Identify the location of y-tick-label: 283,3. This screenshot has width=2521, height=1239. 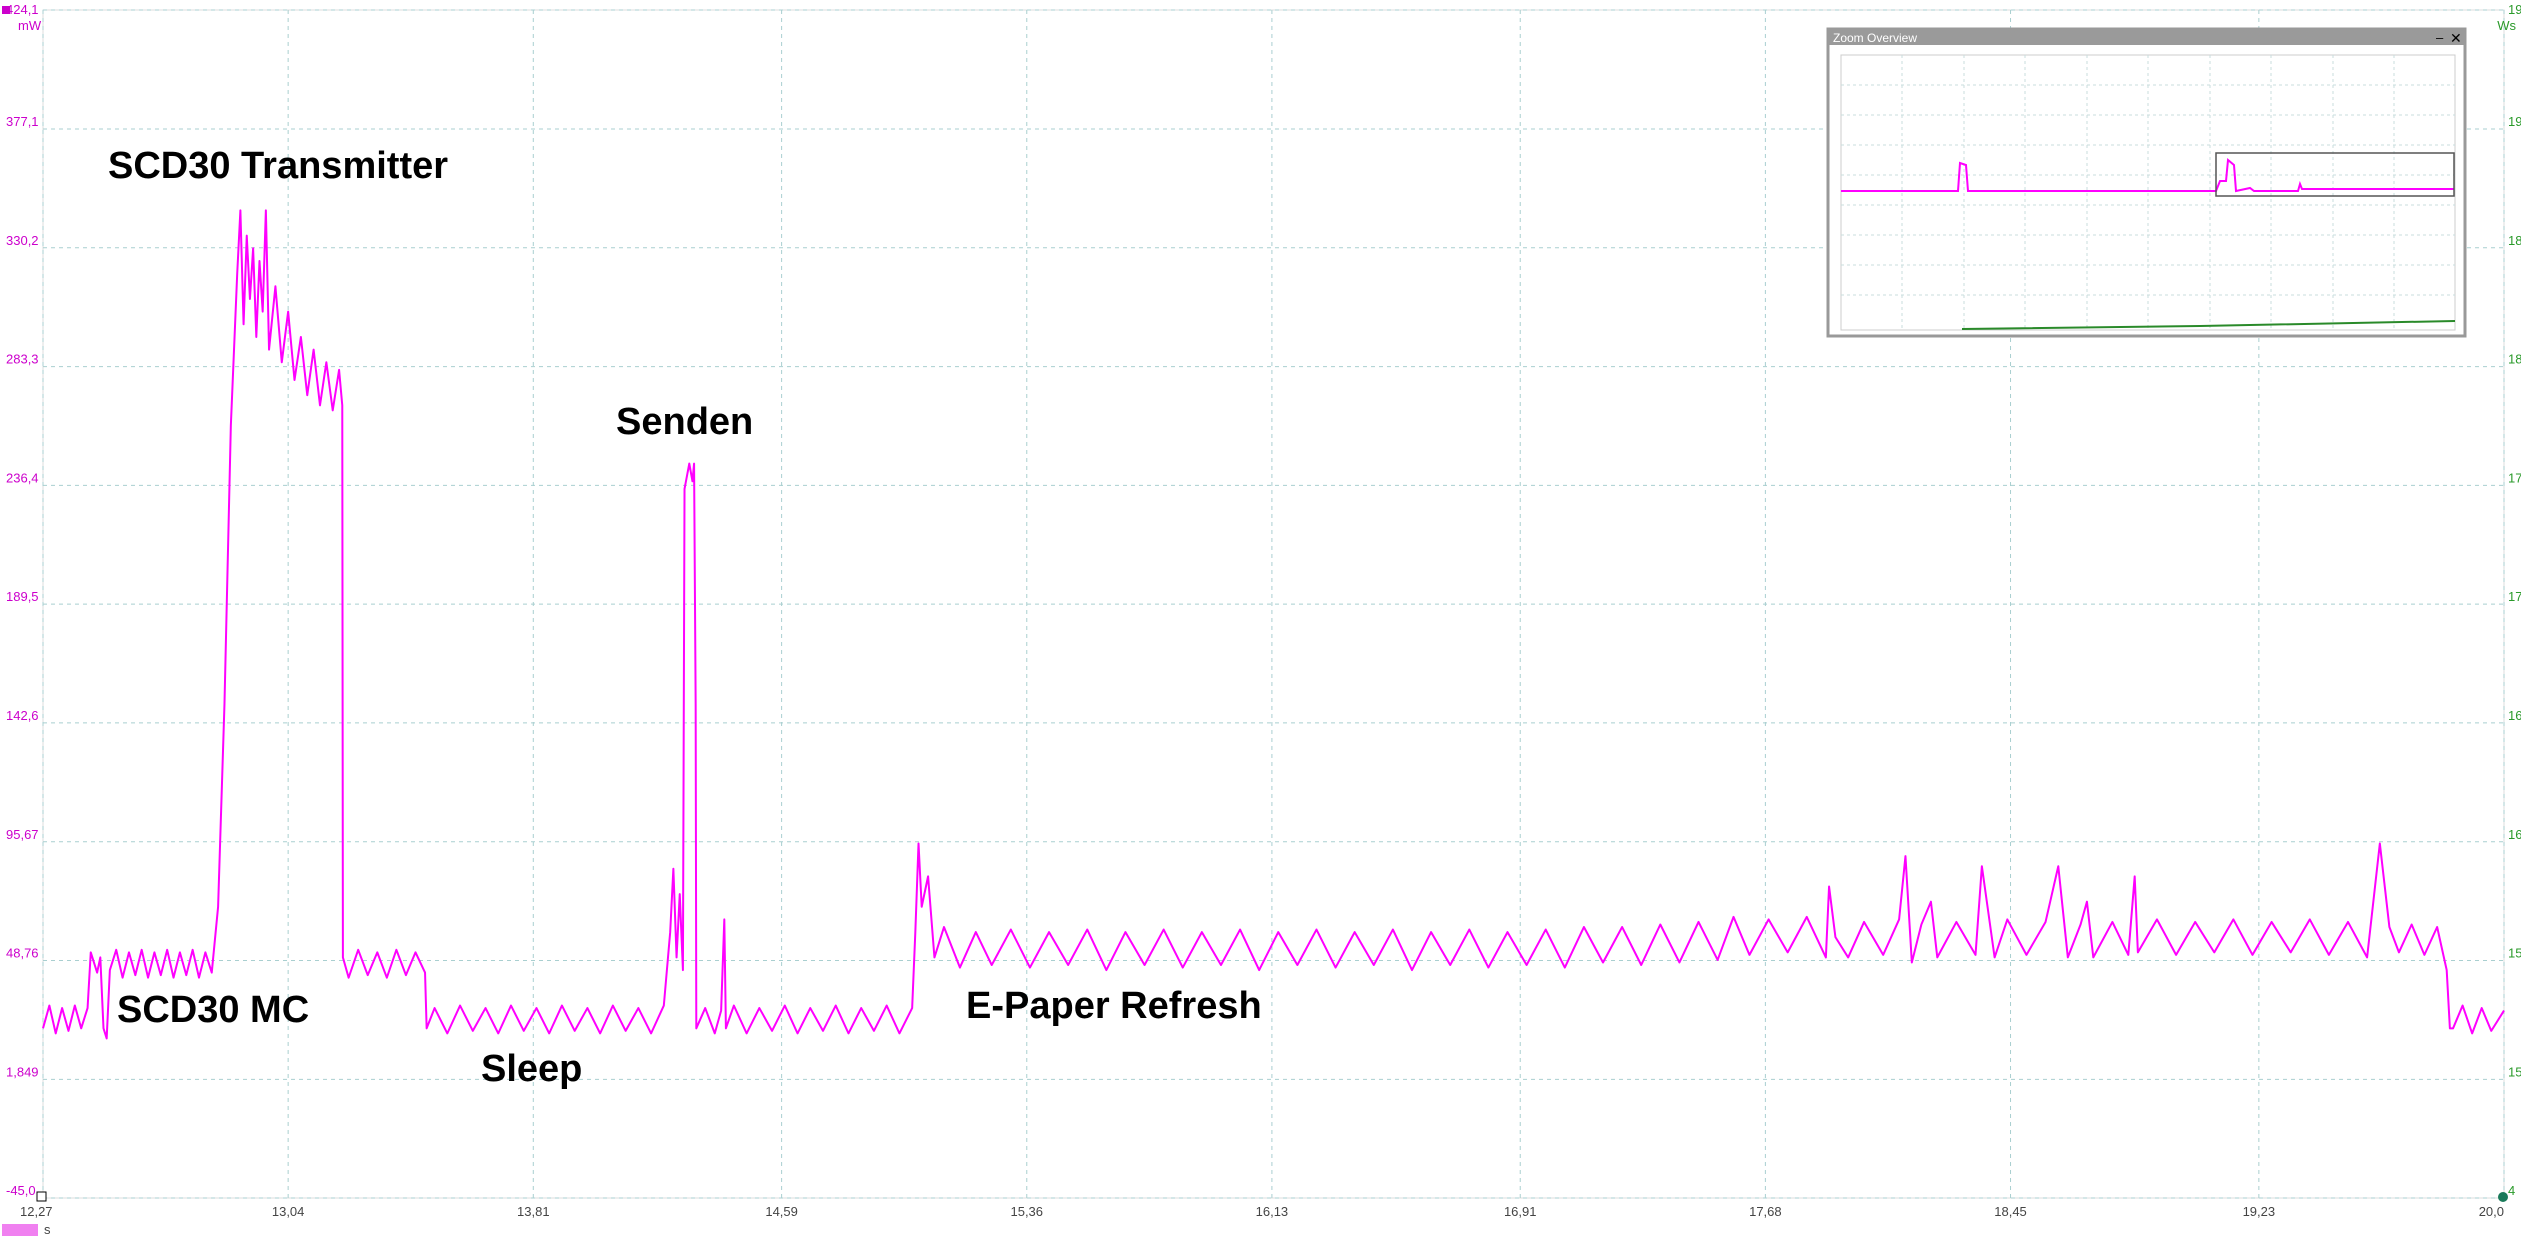
(22, 359).